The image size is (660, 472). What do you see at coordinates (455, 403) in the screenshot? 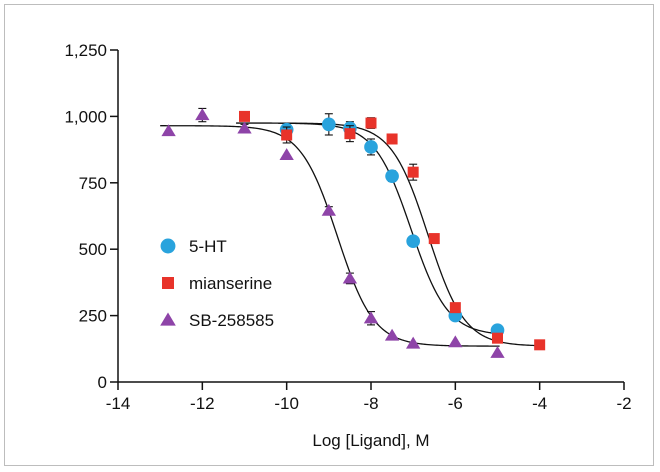
I see `x-tick-label: -6` at bounding box center [455, 403].